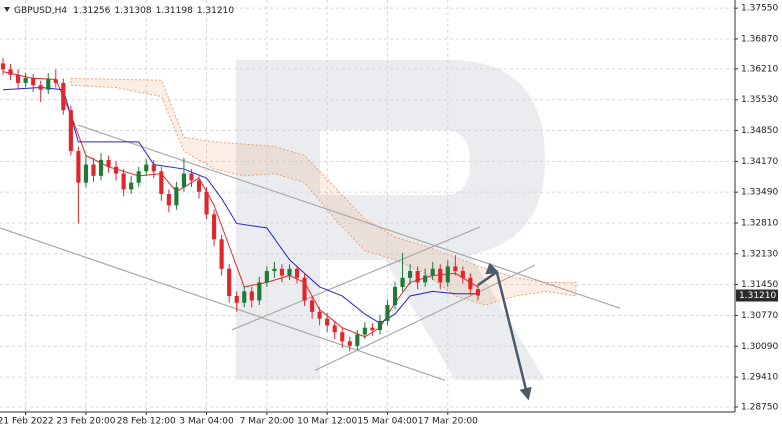 This screenshot has width=782, height=430. I want to click on y-tick-label: 1.36870, so click(759, 39).